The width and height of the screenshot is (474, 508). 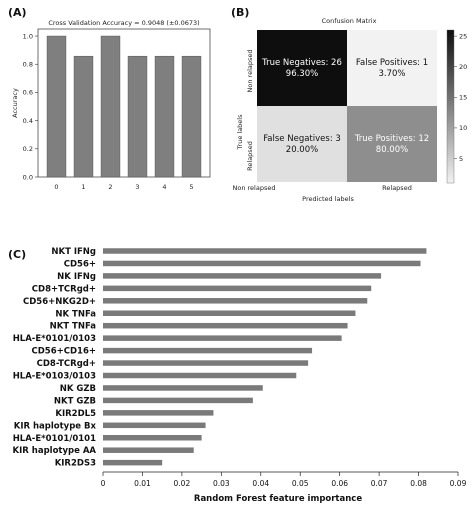 I want to click on feature-label-17: KIR2DS3, so click(x=75, y=464).